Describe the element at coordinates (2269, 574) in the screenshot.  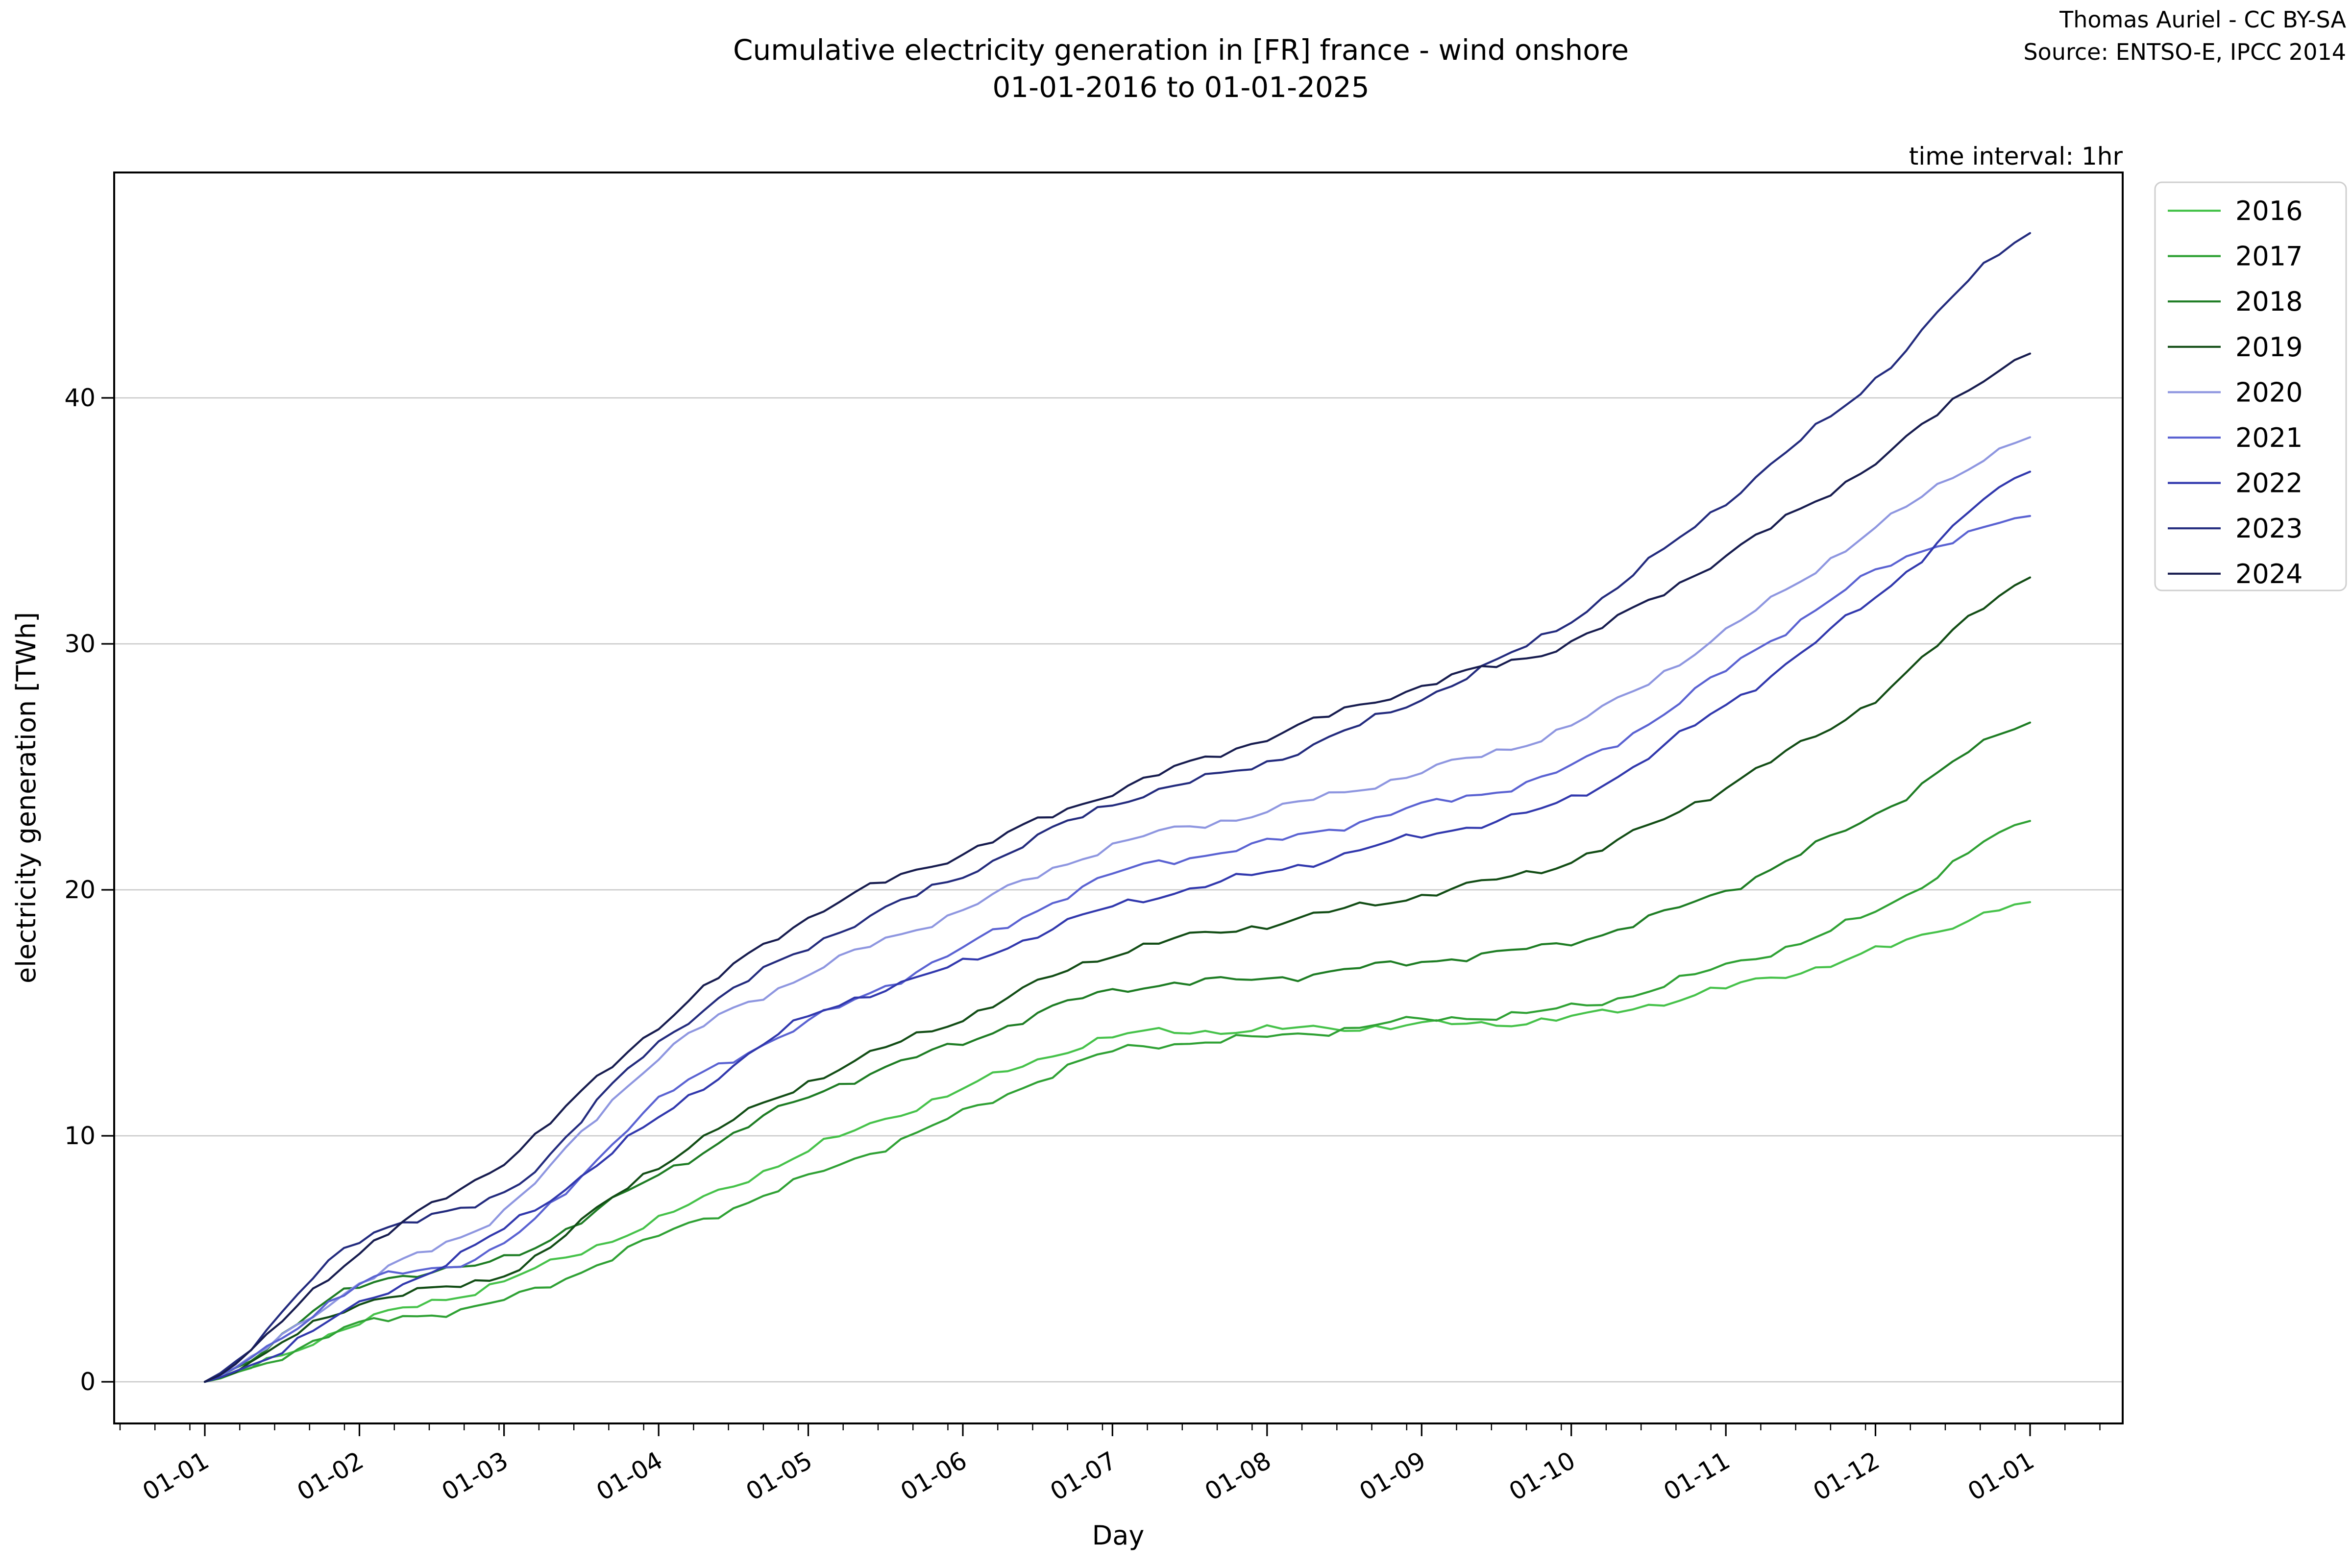
I see `legend-label-2024: 2024` at that location.